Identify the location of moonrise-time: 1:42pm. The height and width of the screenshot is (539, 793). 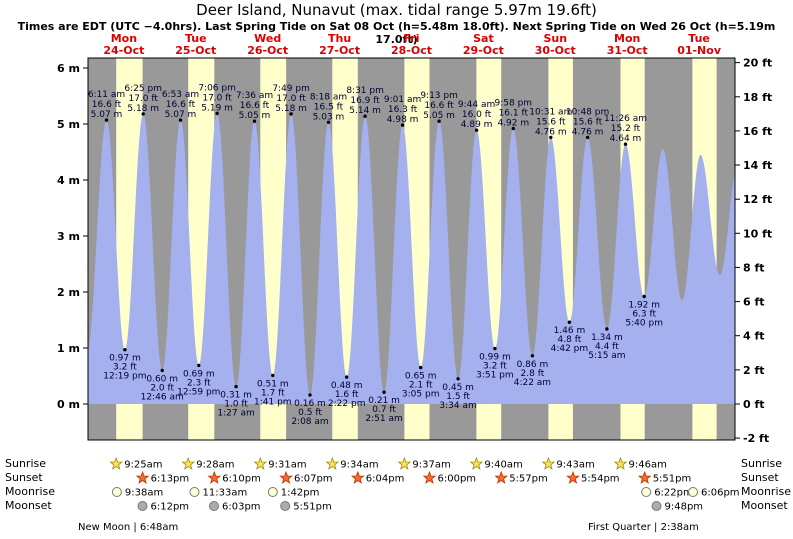
(300, 493).